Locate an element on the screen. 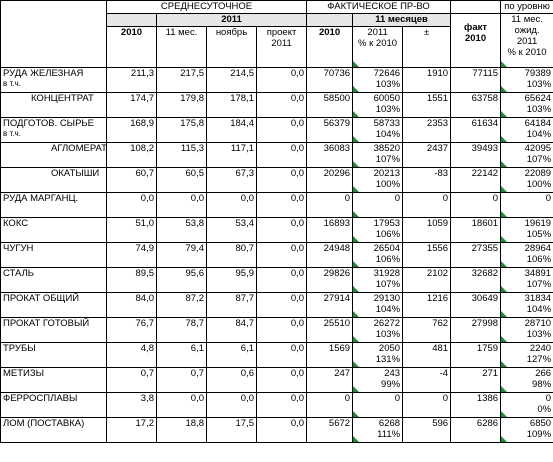  cell-avg-november: 67,3 is located at coordinates (231, 180).